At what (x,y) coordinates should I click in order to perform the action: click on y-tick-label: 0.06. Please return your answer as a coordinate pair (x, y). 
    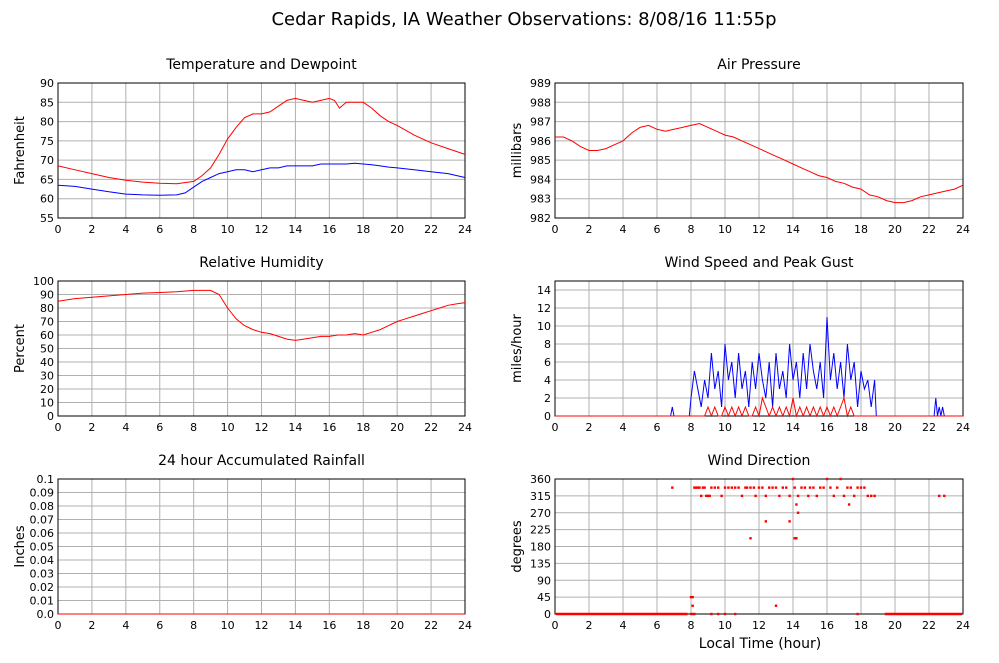
    Looking at the image, I should click on (42, 533).